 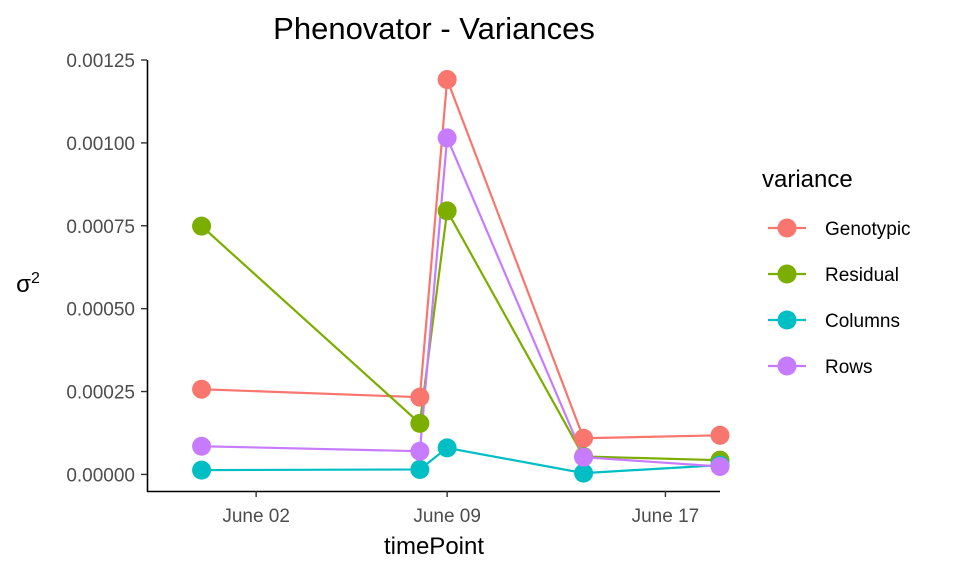 What do you see at coordinates (100, 61) in the screenshot?
I see `y-tick-label: 0.00125` at bounding box center [100, 61].